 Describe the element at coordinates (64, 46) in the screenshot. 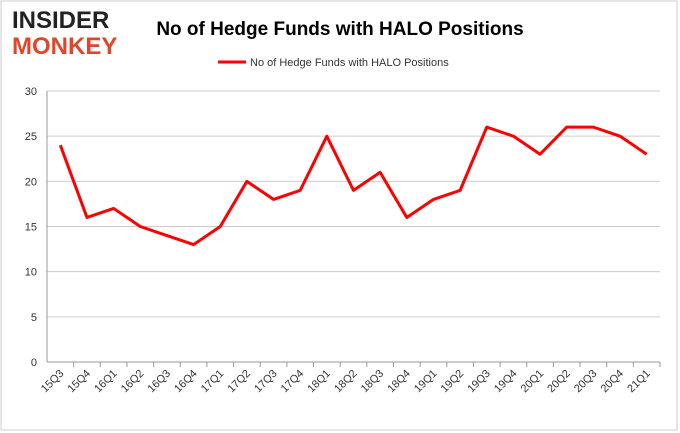

I see `logo-line2: MONKEY` at that location.